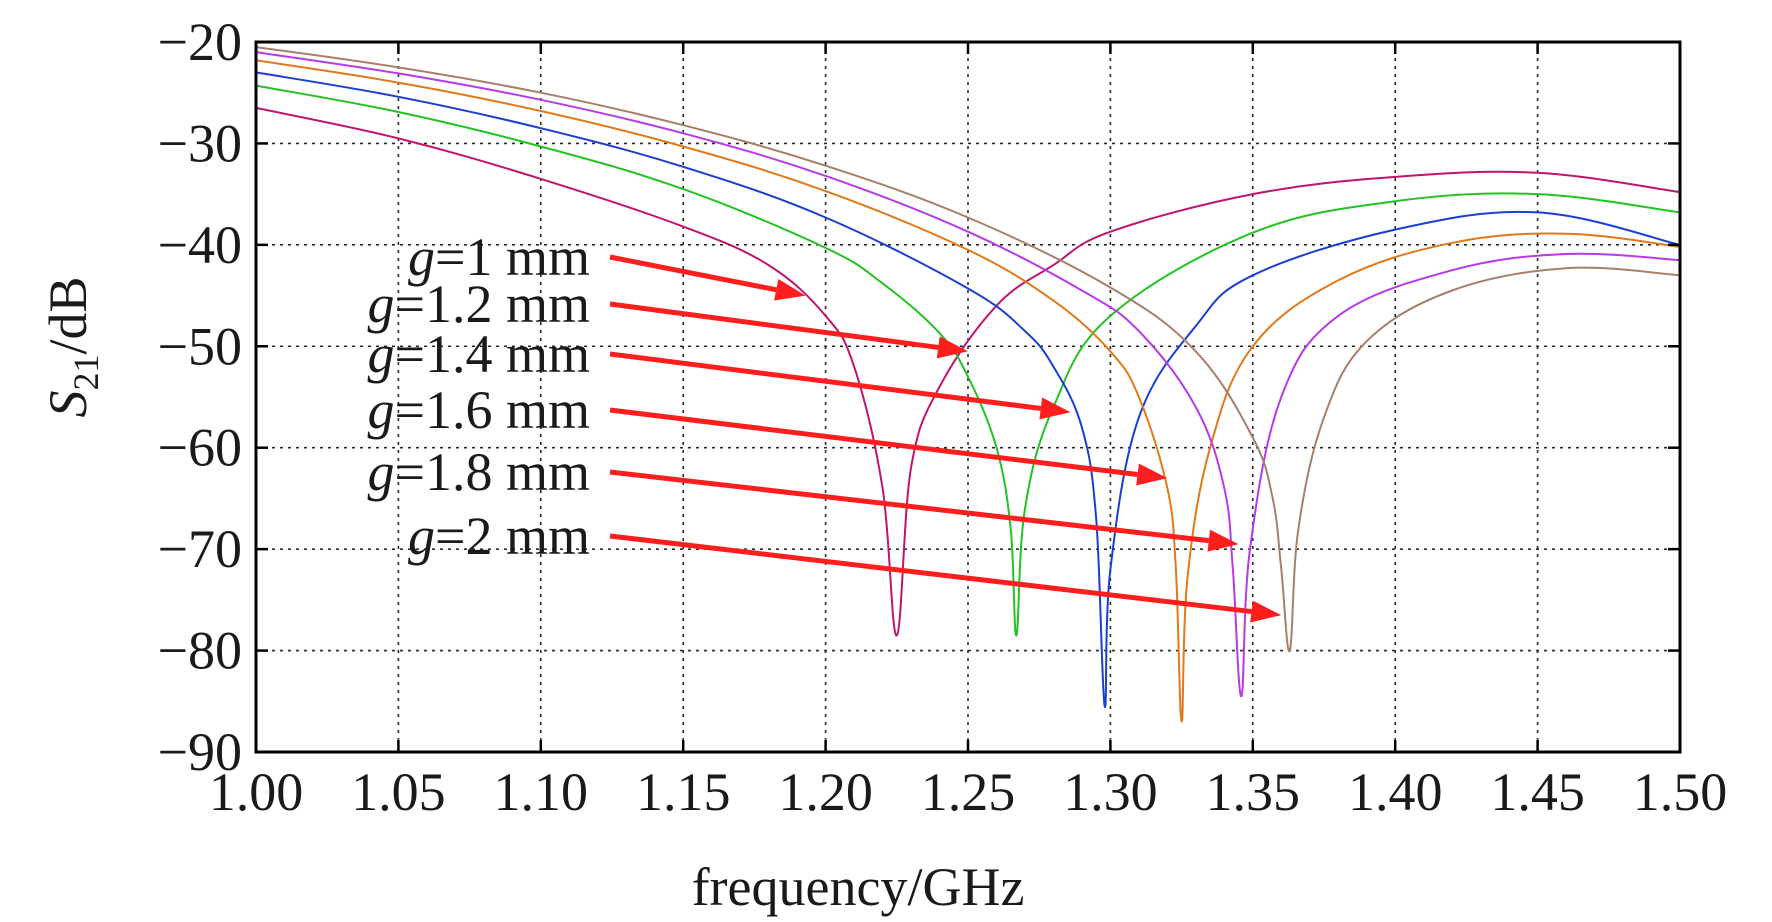 This screenshot has width=1772, height=922. Describe the element at coordinates (200, 397) in the screenshot. I see `y-tick-labels: −20 −30 −40 −50 −60 −70 −80 −90` at that location.